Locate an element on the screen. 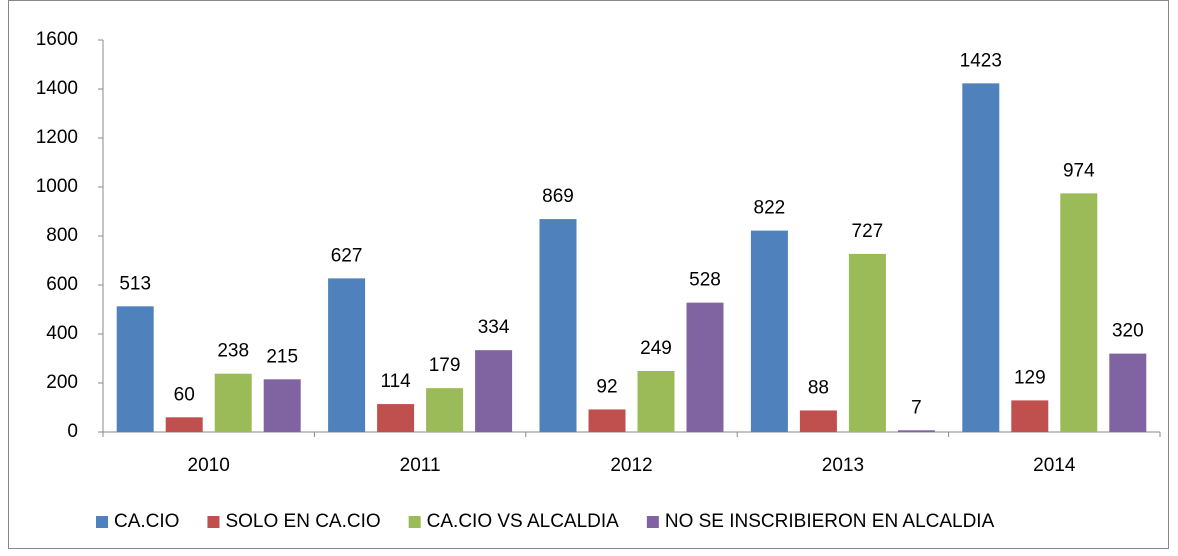  value-label: 129 is located at coordinates (1030, 377).